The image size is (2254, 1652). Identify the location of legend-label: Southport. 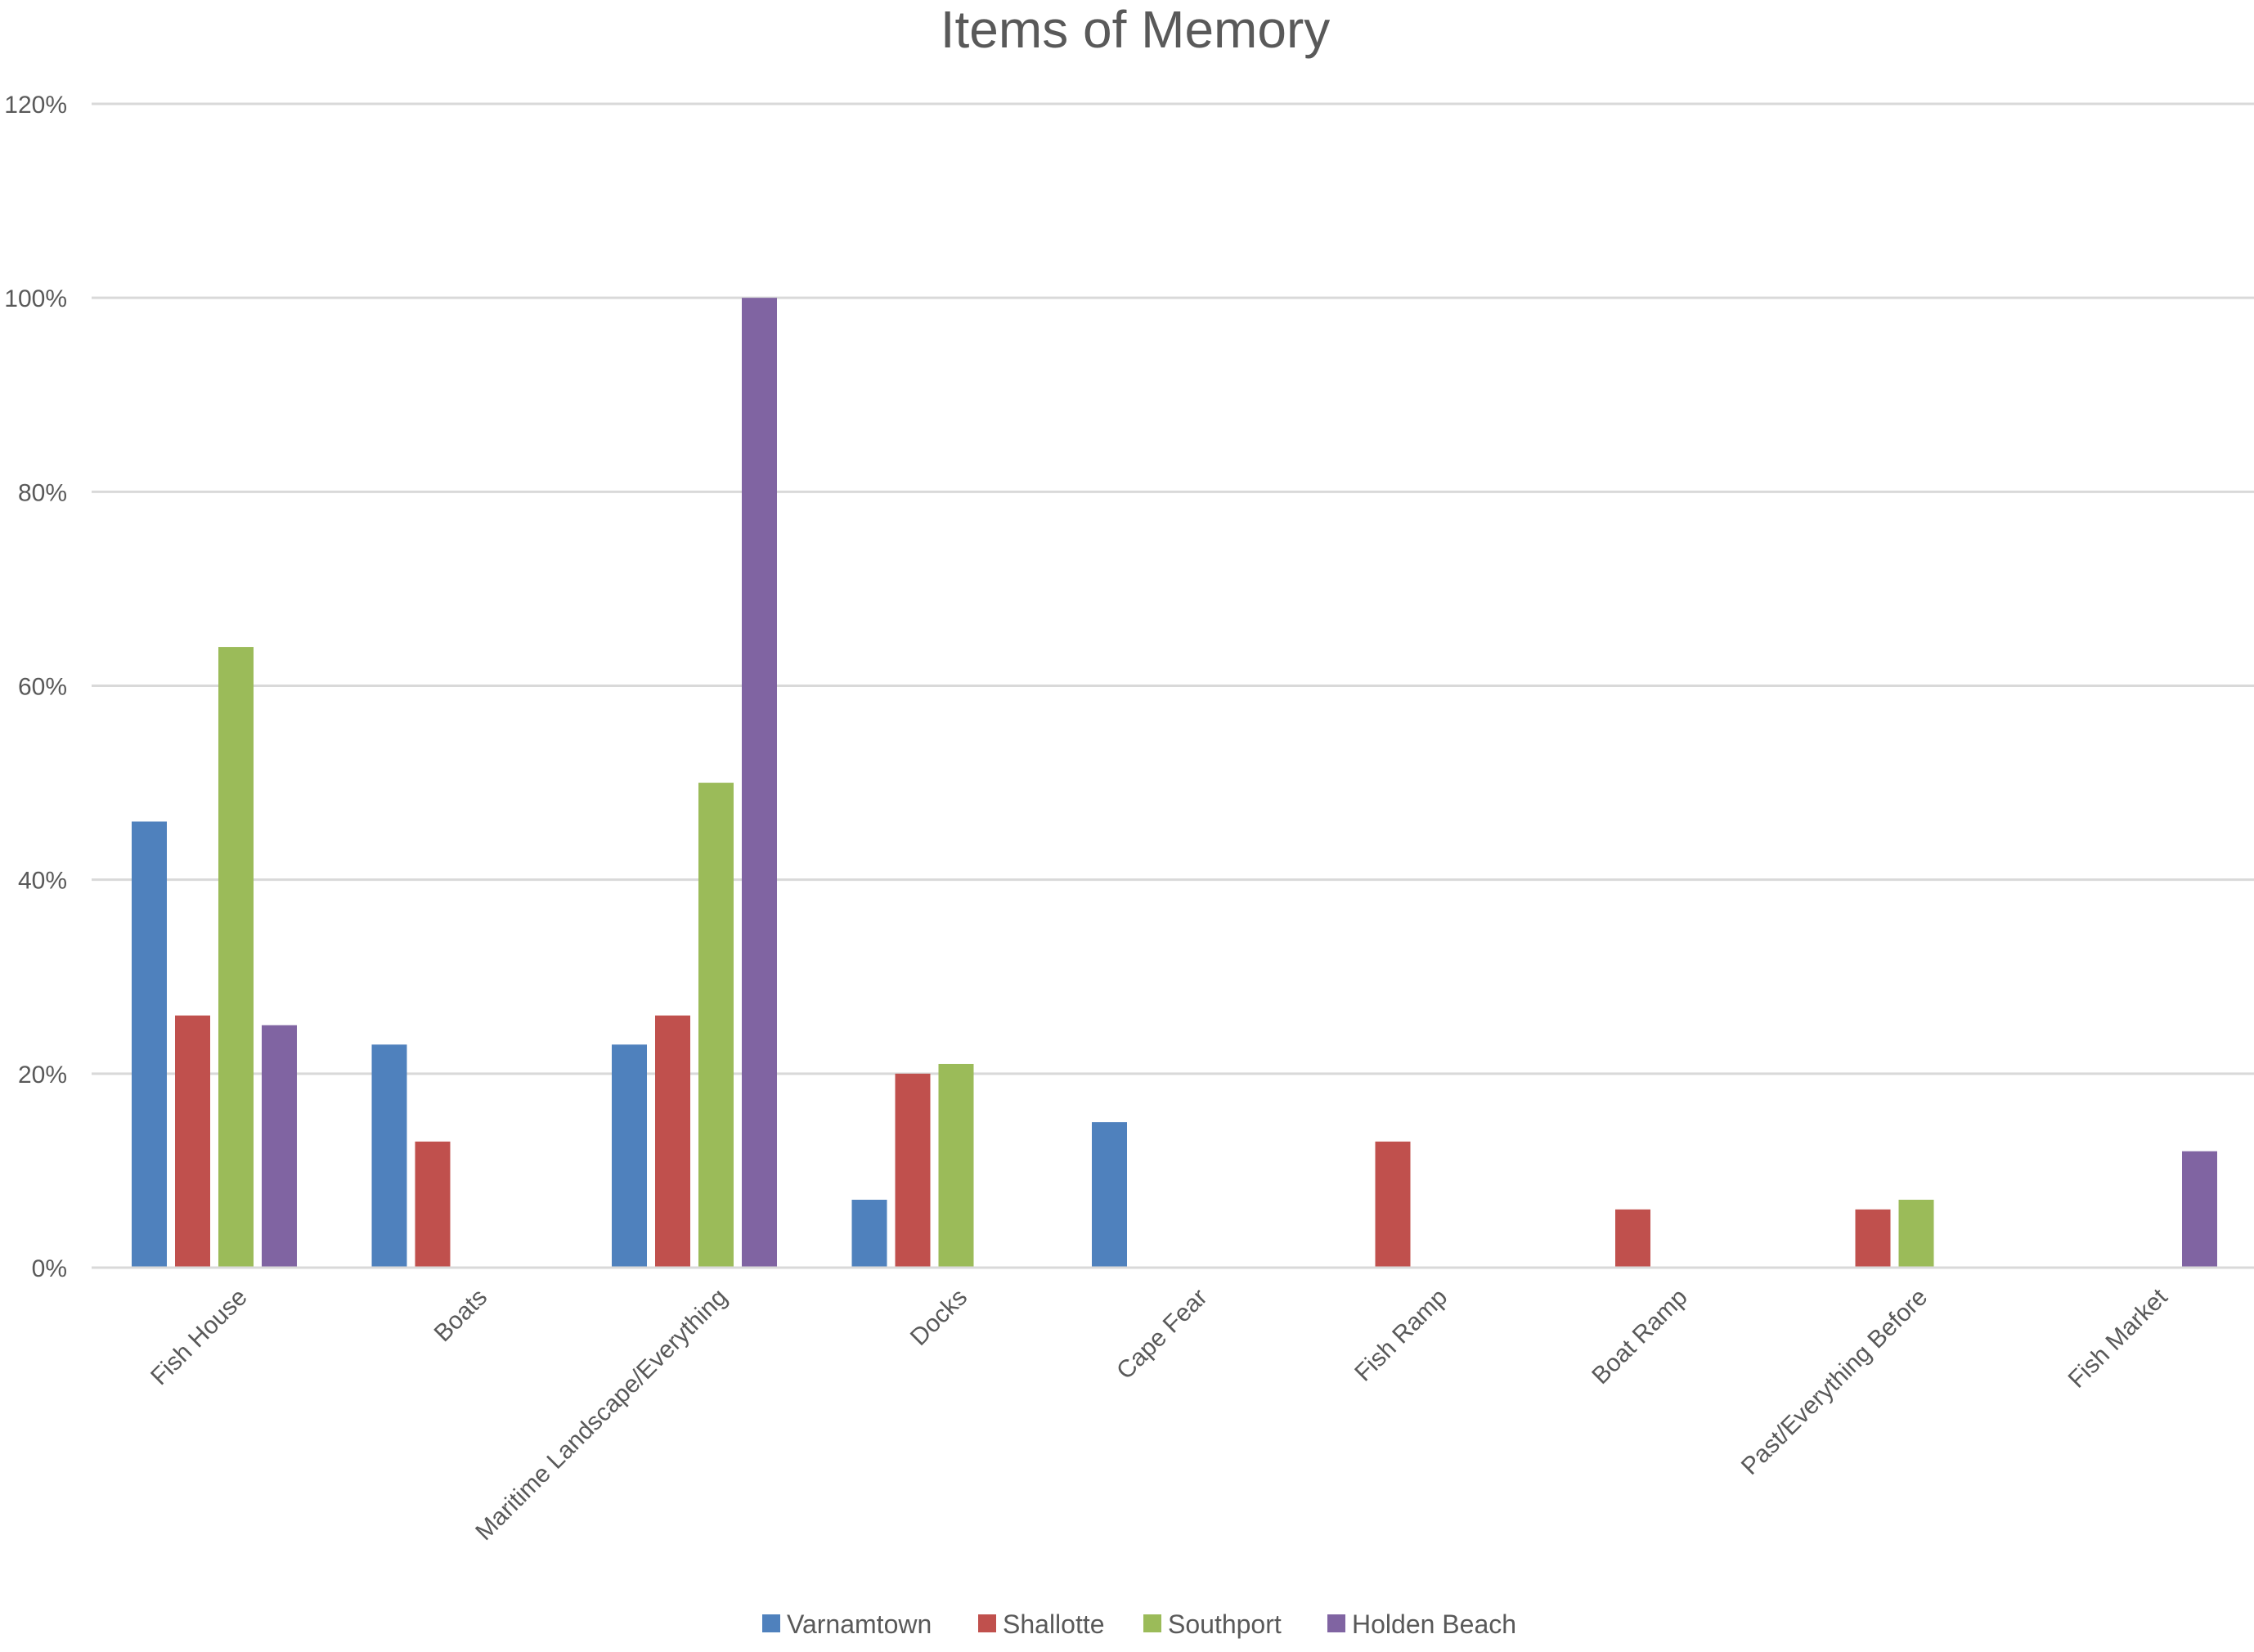
(1225, 1624).